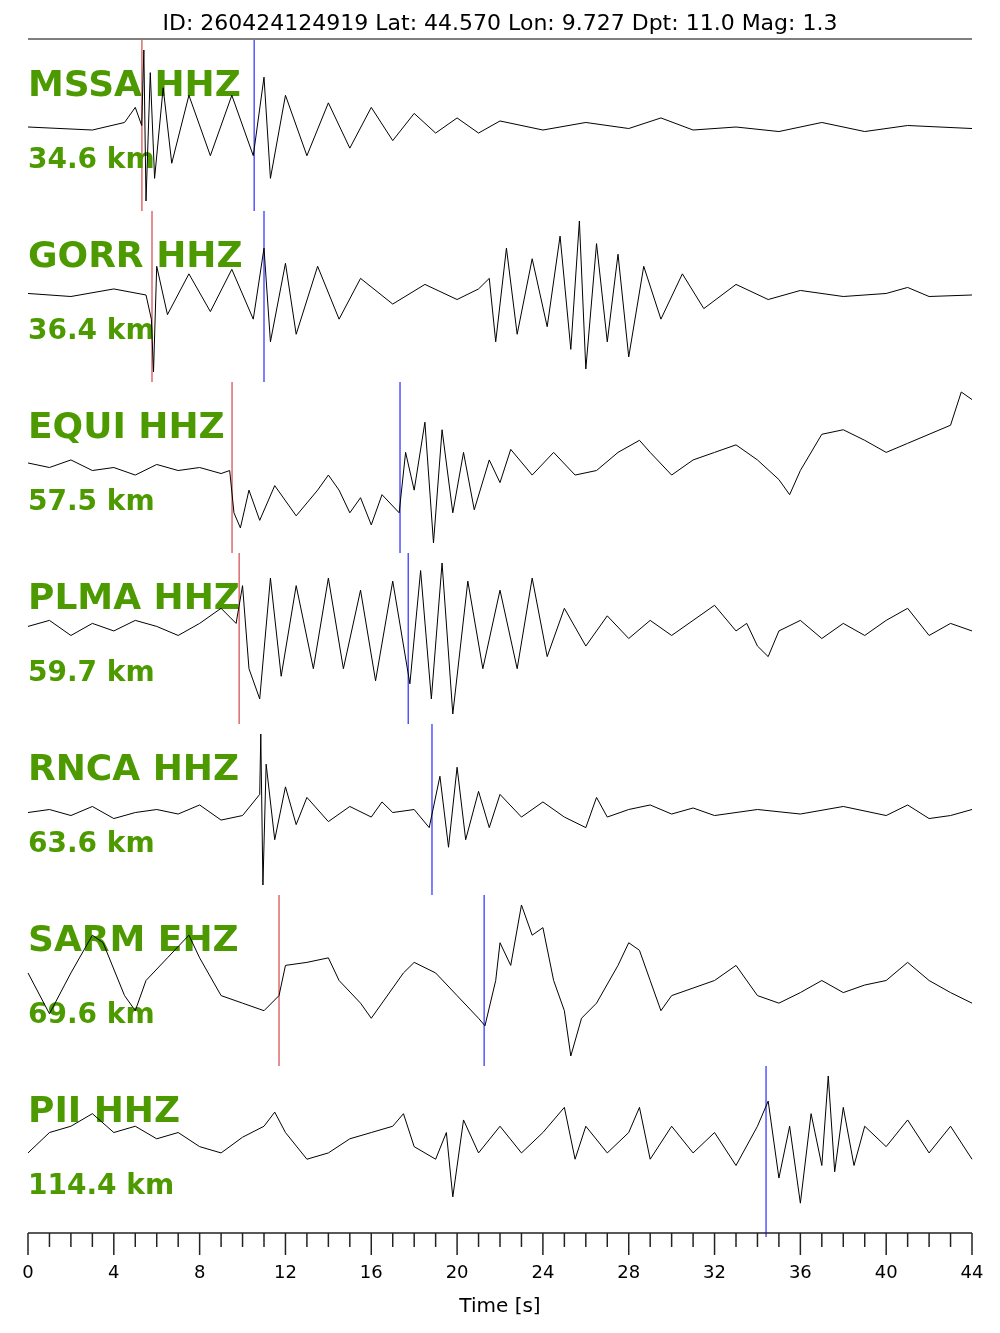  Describe the element at coordinates (28, 1271) in the screenshot. I see `x-tick-label: 0` at that location.